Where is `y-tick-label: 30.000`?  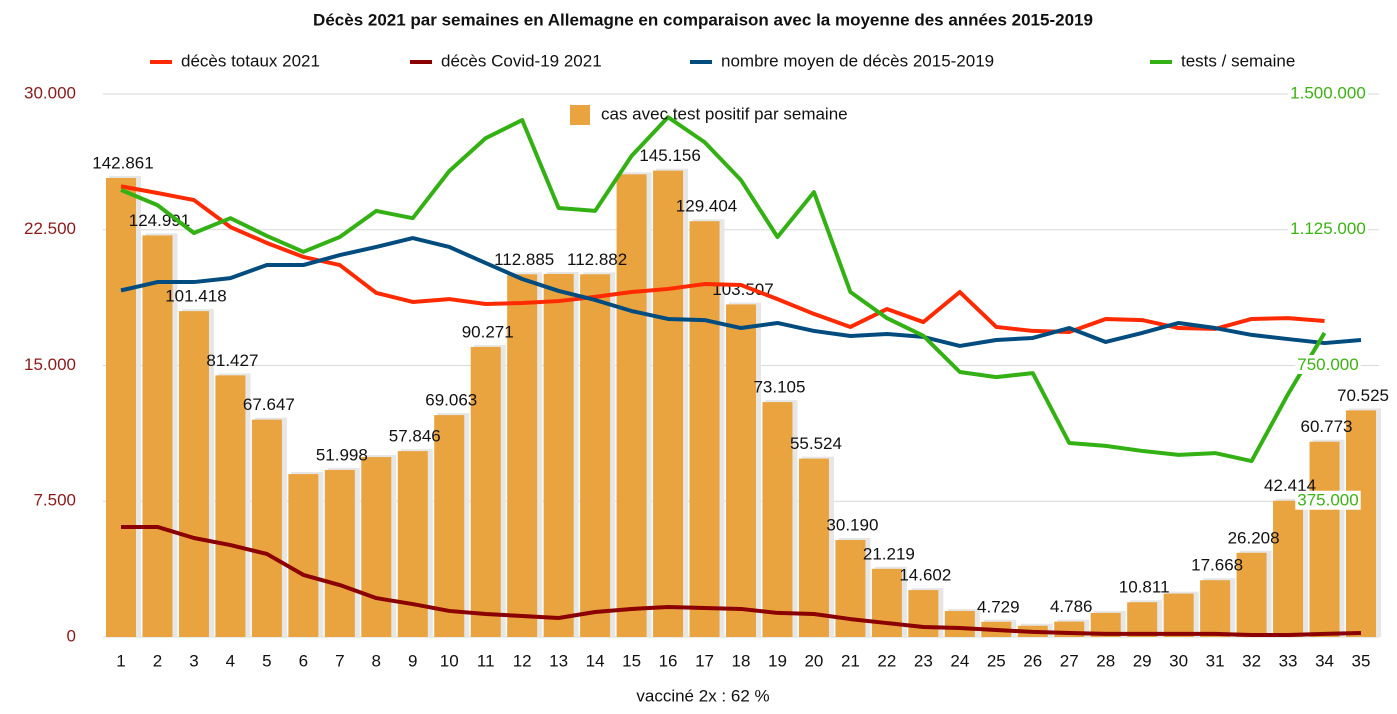
y-tick-label: 30.000 is located at coordinates (50, 92).